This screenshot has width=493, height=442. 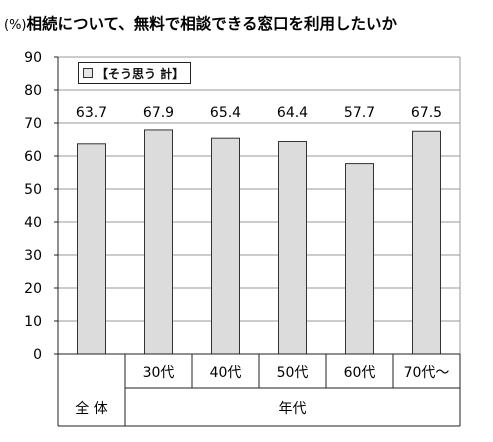 What do you see at coordinates (259, 390) in the screenshot?
I see `category-table: 30代 40代 50代 60代 70代～ 全 体 年代` at bounding box center [259, 390].